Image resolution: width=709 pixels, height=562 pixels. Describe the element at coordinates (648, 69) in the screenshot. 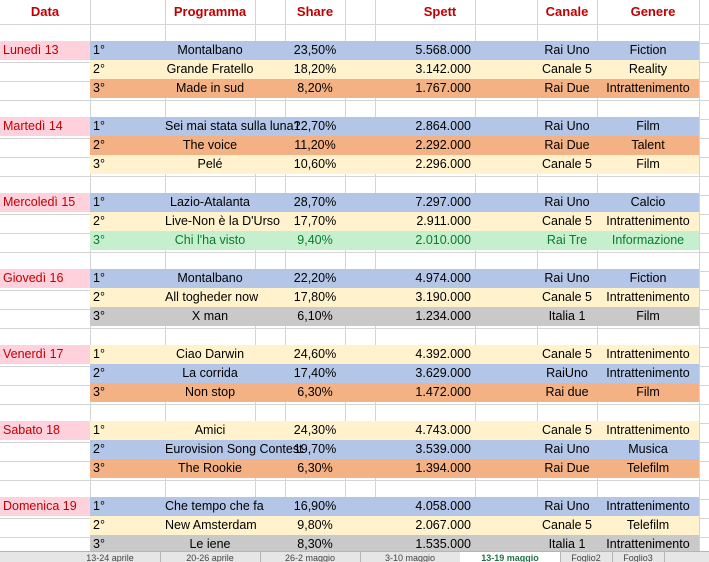

I see `genere-cell: Reality` at that location.